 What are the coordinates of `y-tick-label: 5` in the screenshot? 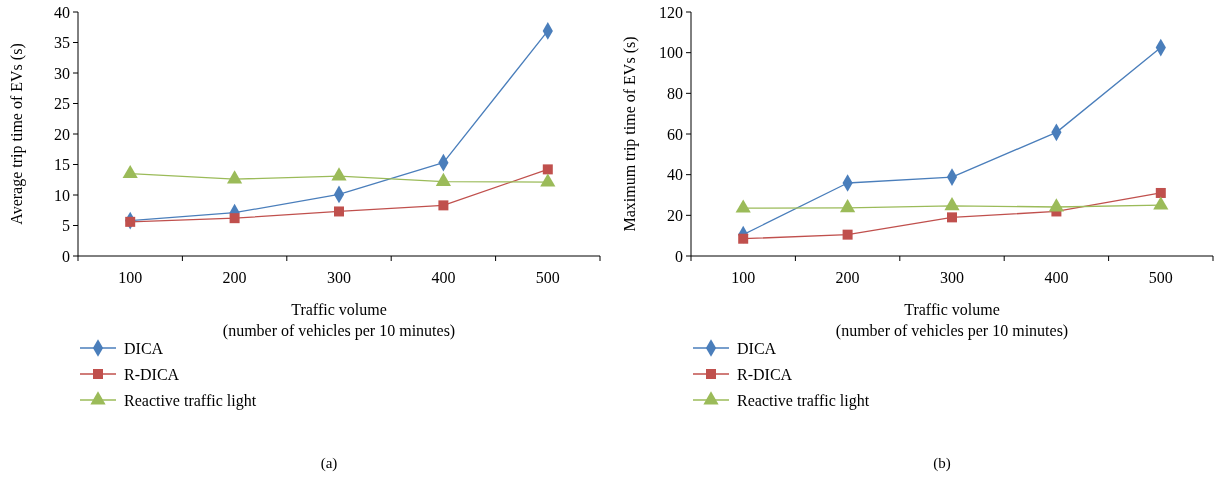 It's located at (66, 226).